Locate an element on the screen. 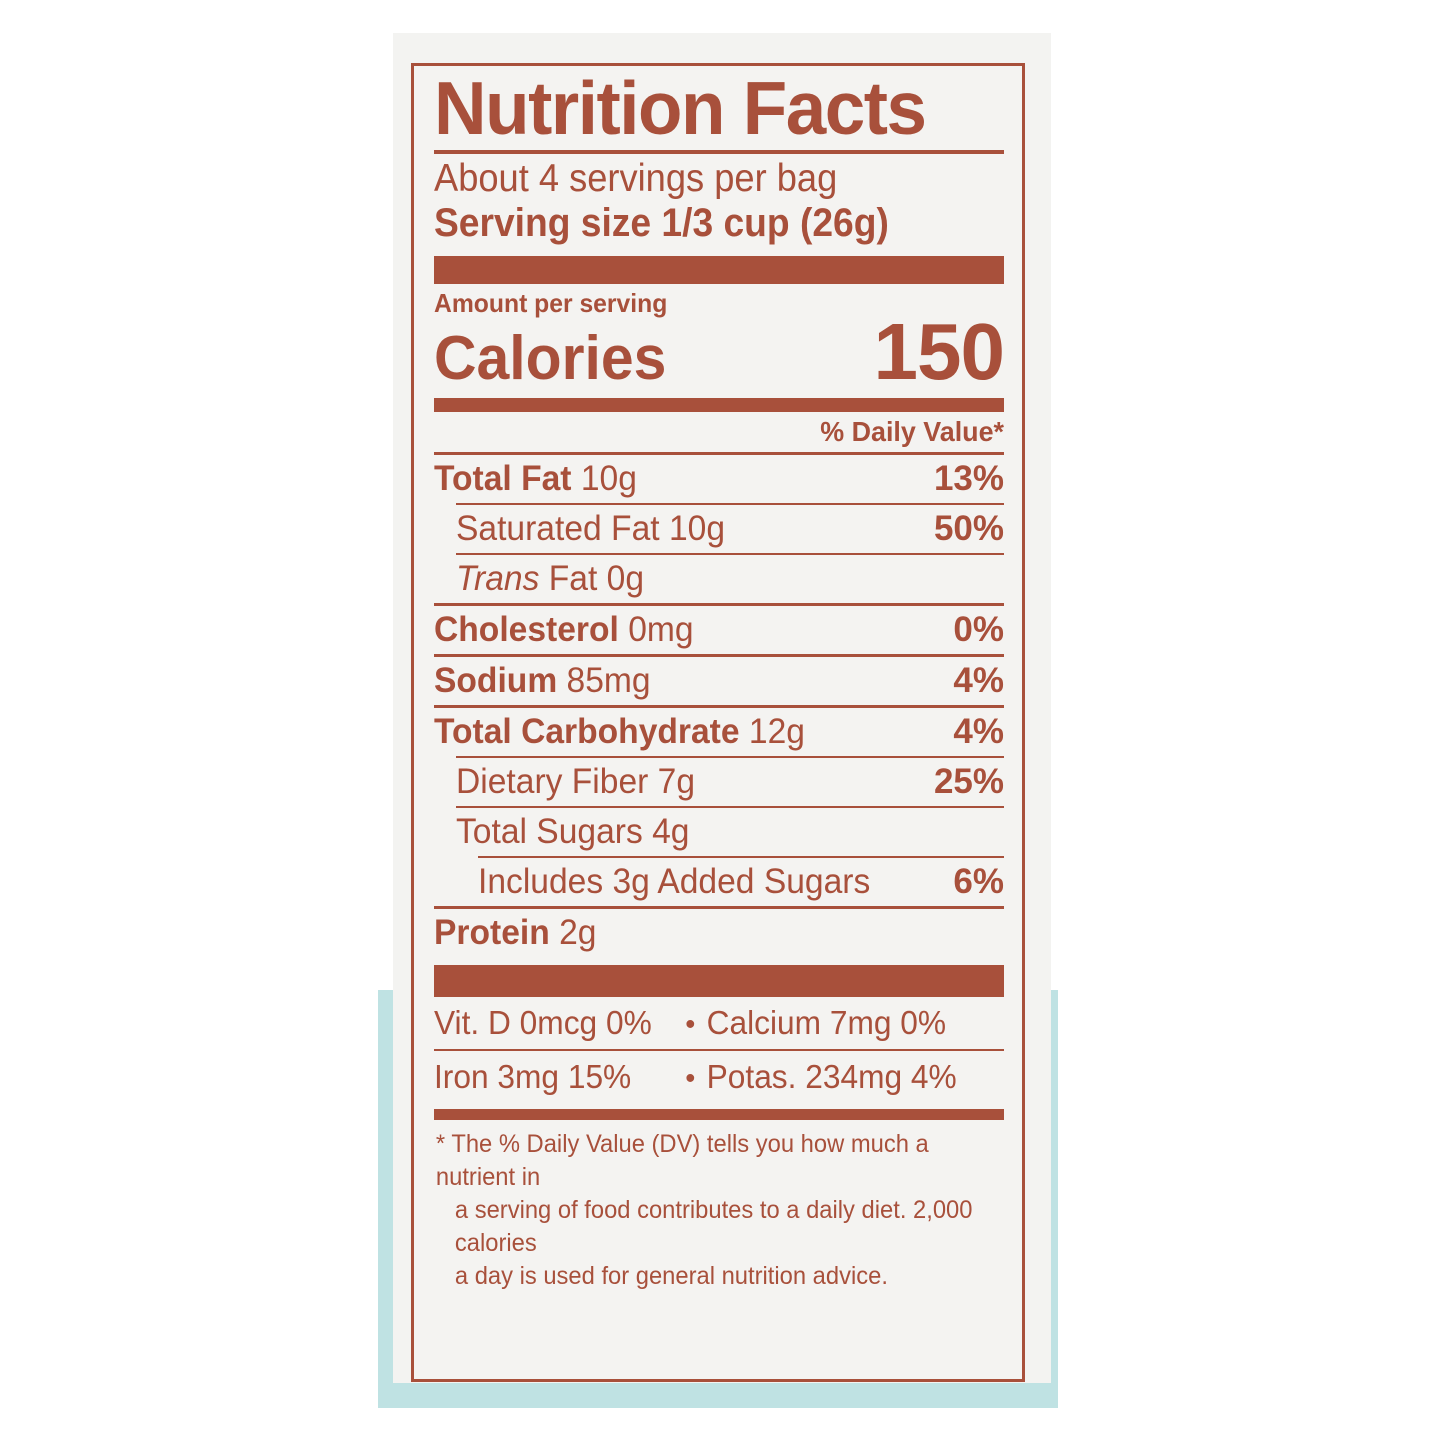 The width and height of the screenshot is (1445, 1445). row-dv: 50% is located at coordinates (968, 528).